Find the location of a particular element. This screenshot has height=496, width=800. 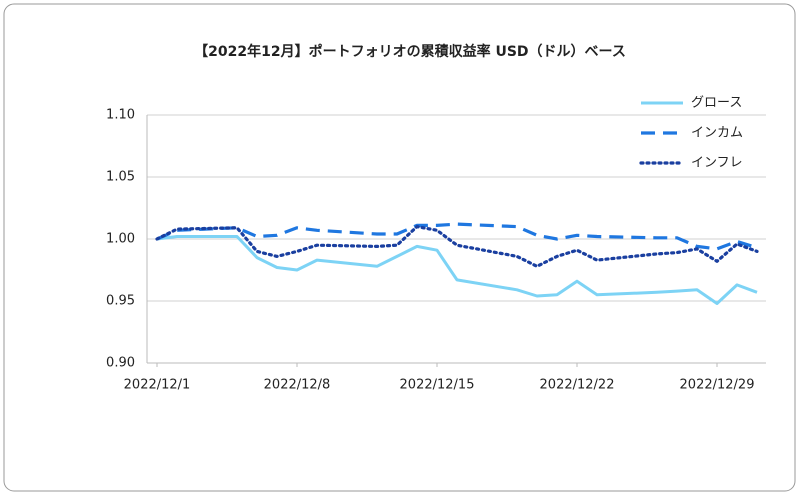

x-tick-label: 2022/12/15 is located at coordinates (437, 385).